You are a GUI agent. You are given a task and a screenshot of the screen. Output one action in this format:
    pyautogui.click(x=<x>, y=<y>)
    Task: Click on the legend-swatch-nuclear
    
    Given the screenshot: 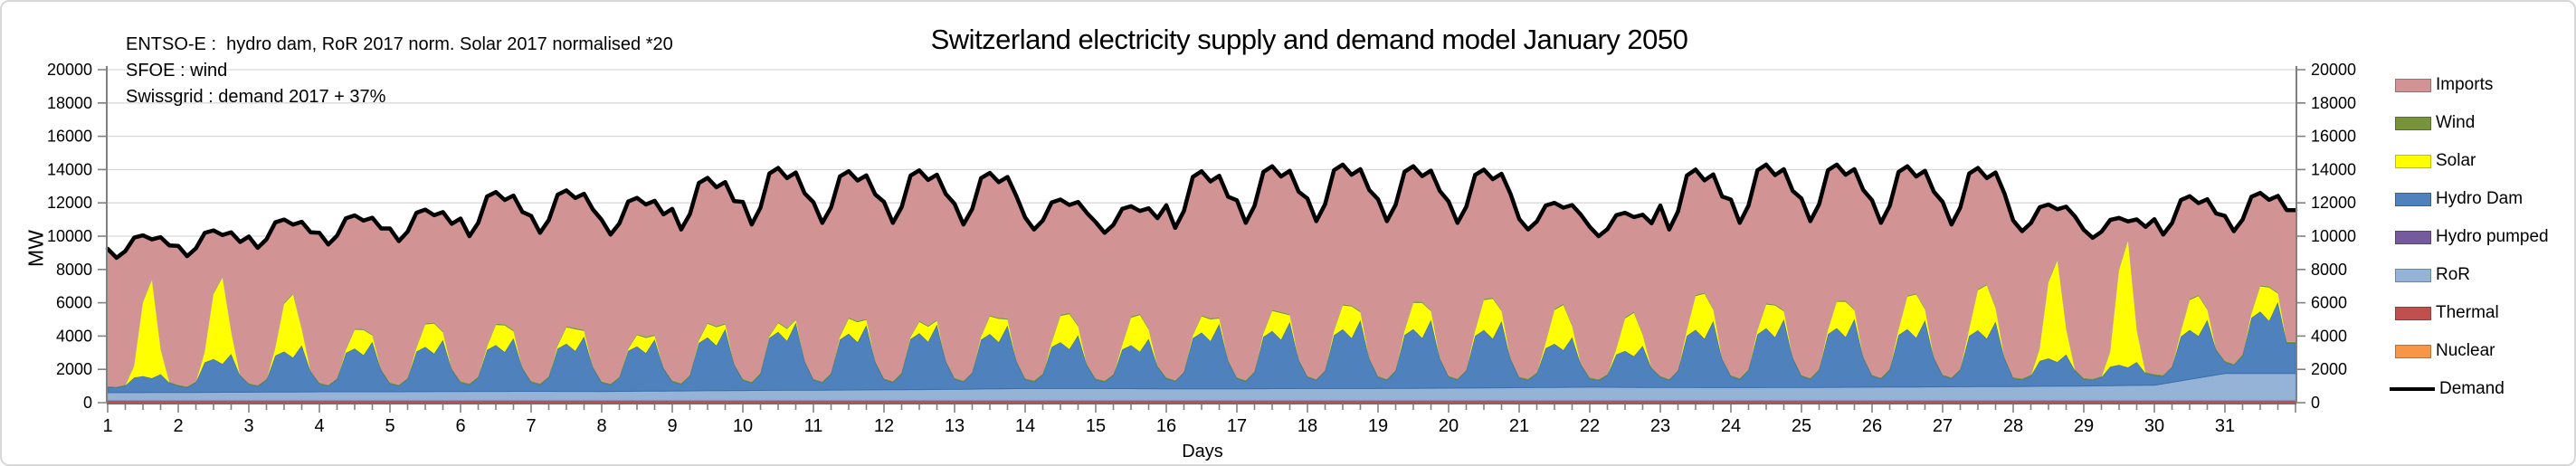 What is the action you would take?
    pyautogui.click(x=2413, y=351)
    